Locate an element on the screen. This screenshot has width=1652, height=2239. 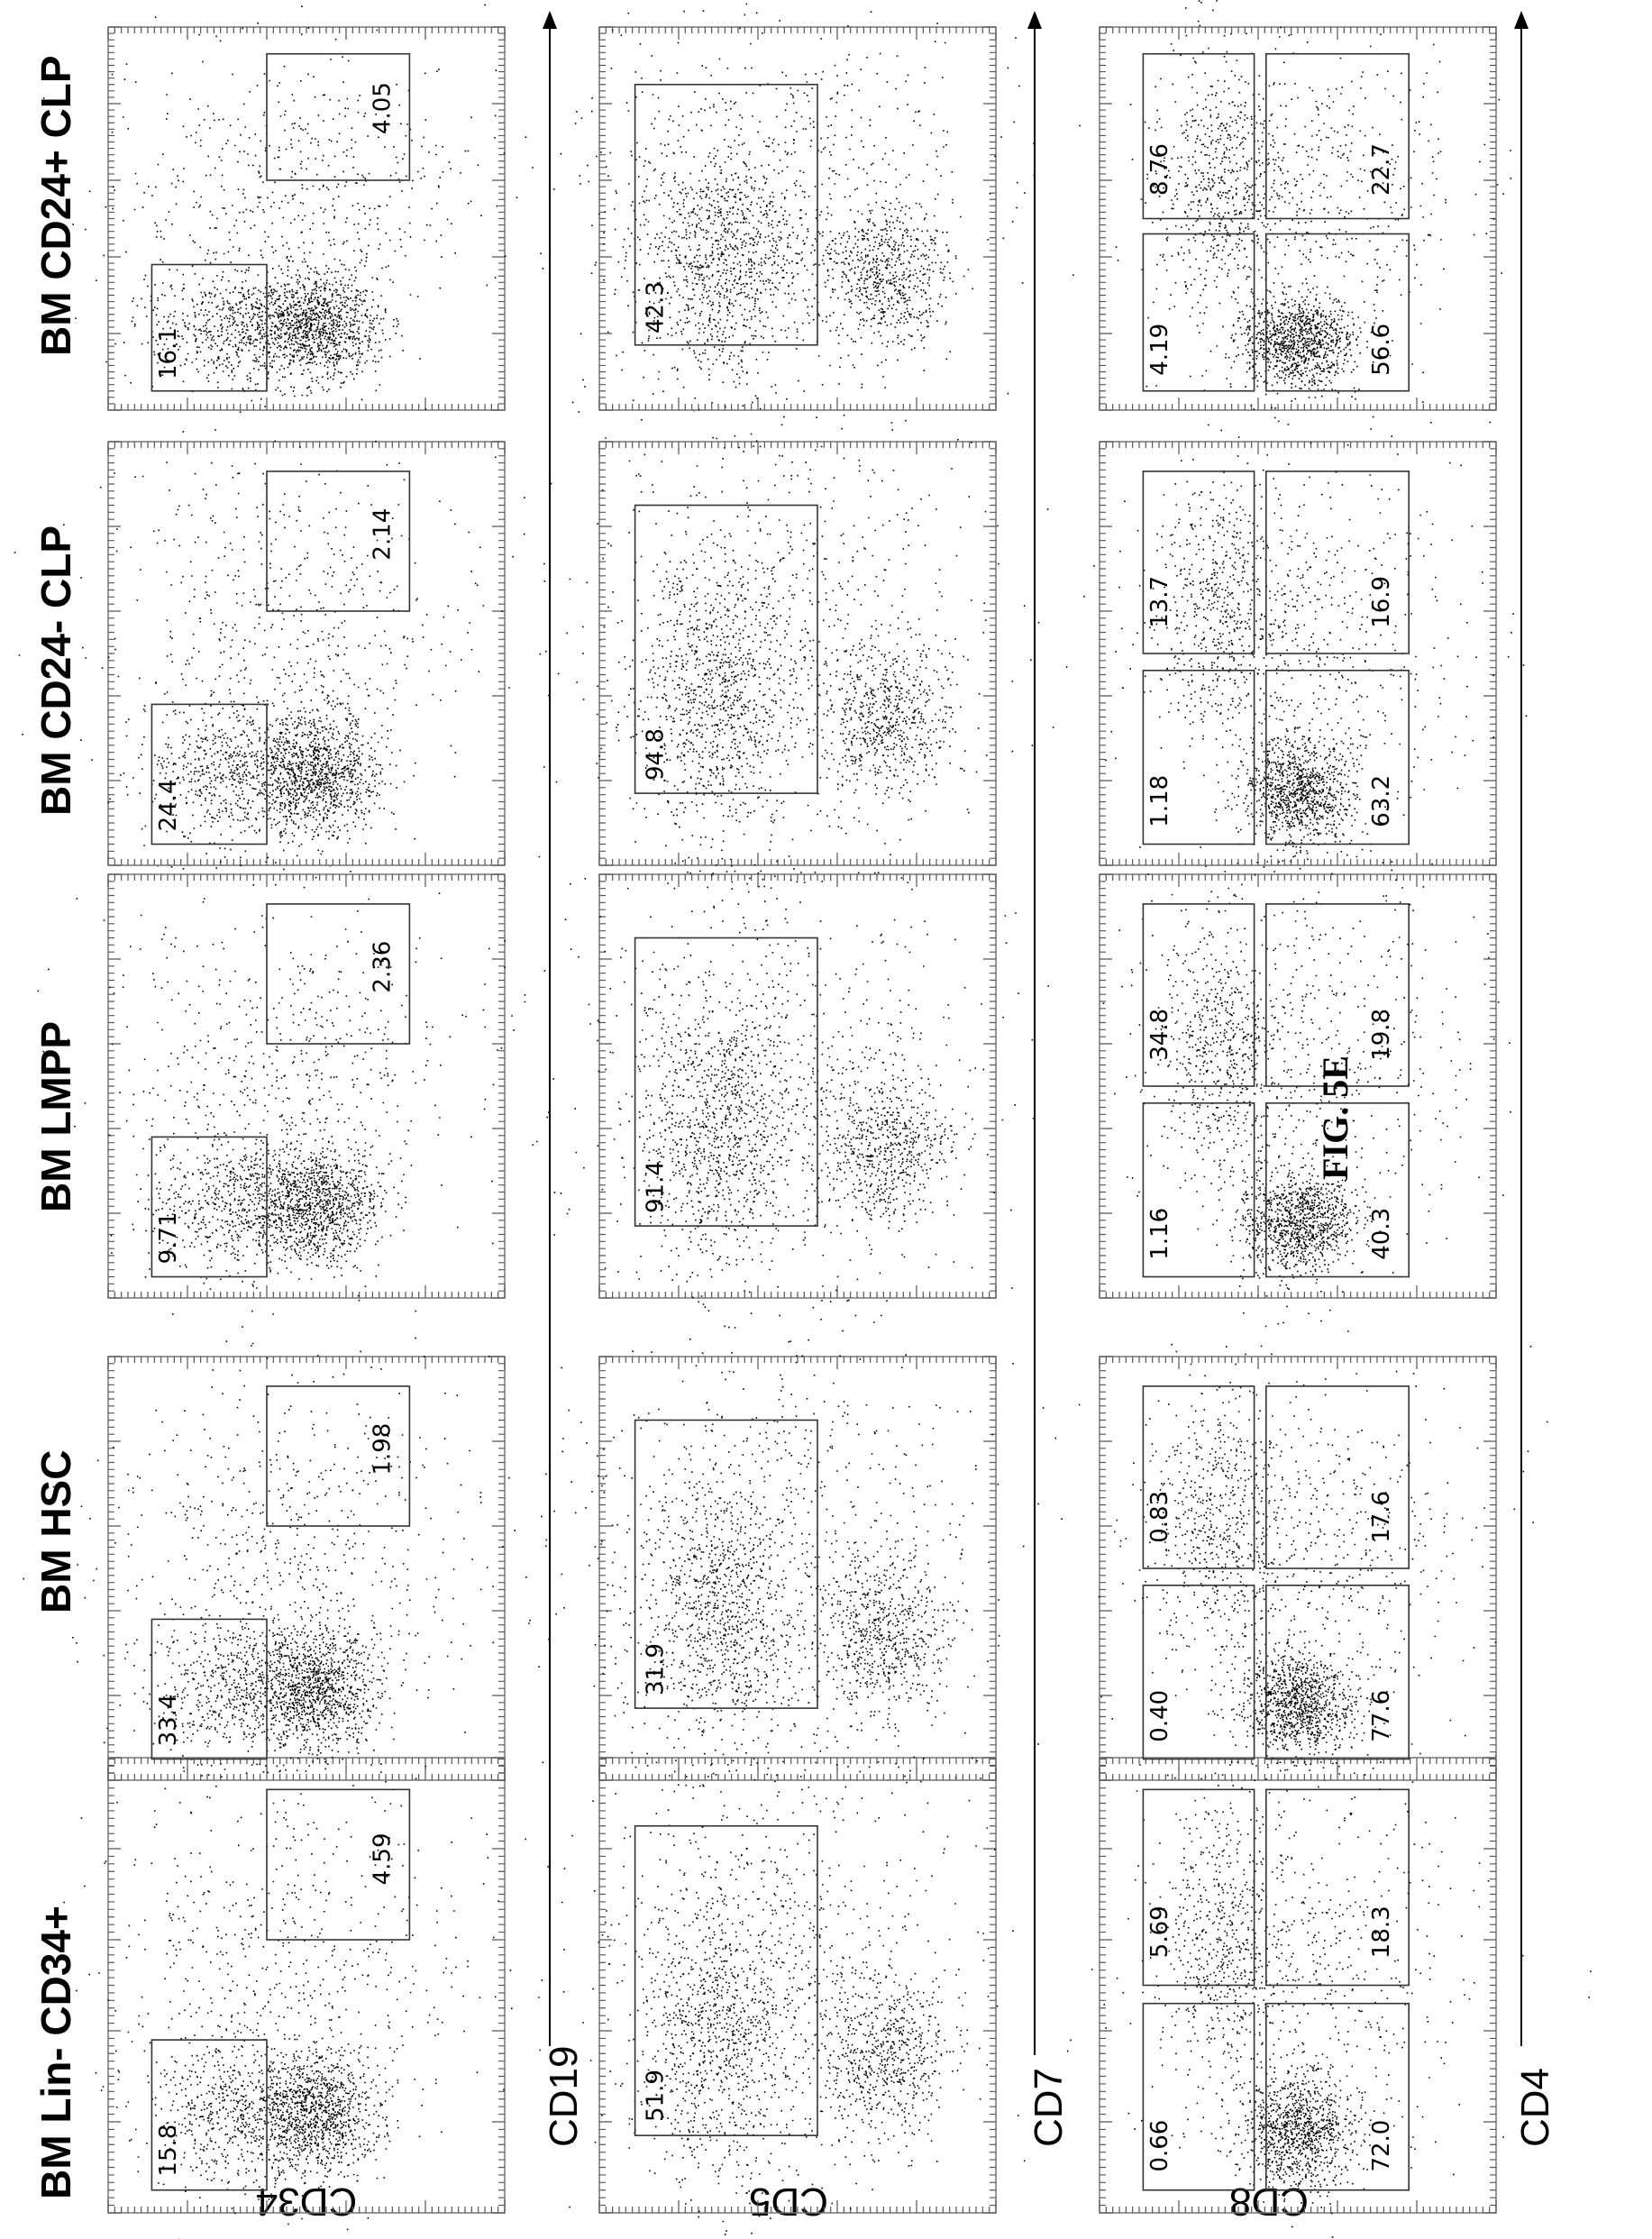
gate-value-q2: 0.83 is located at coordinates (1159, 1517).